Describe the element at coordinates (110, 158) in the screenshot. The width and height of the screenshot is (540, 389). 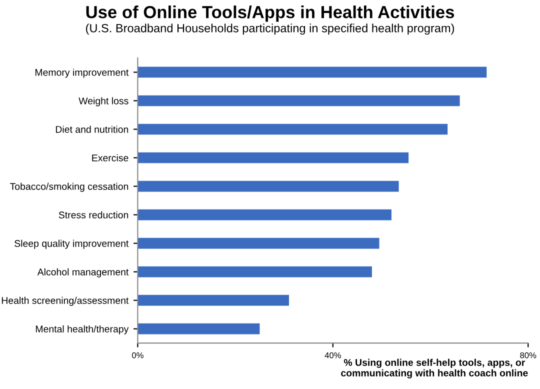
I see `y-tick-label: Exercise` at that location.